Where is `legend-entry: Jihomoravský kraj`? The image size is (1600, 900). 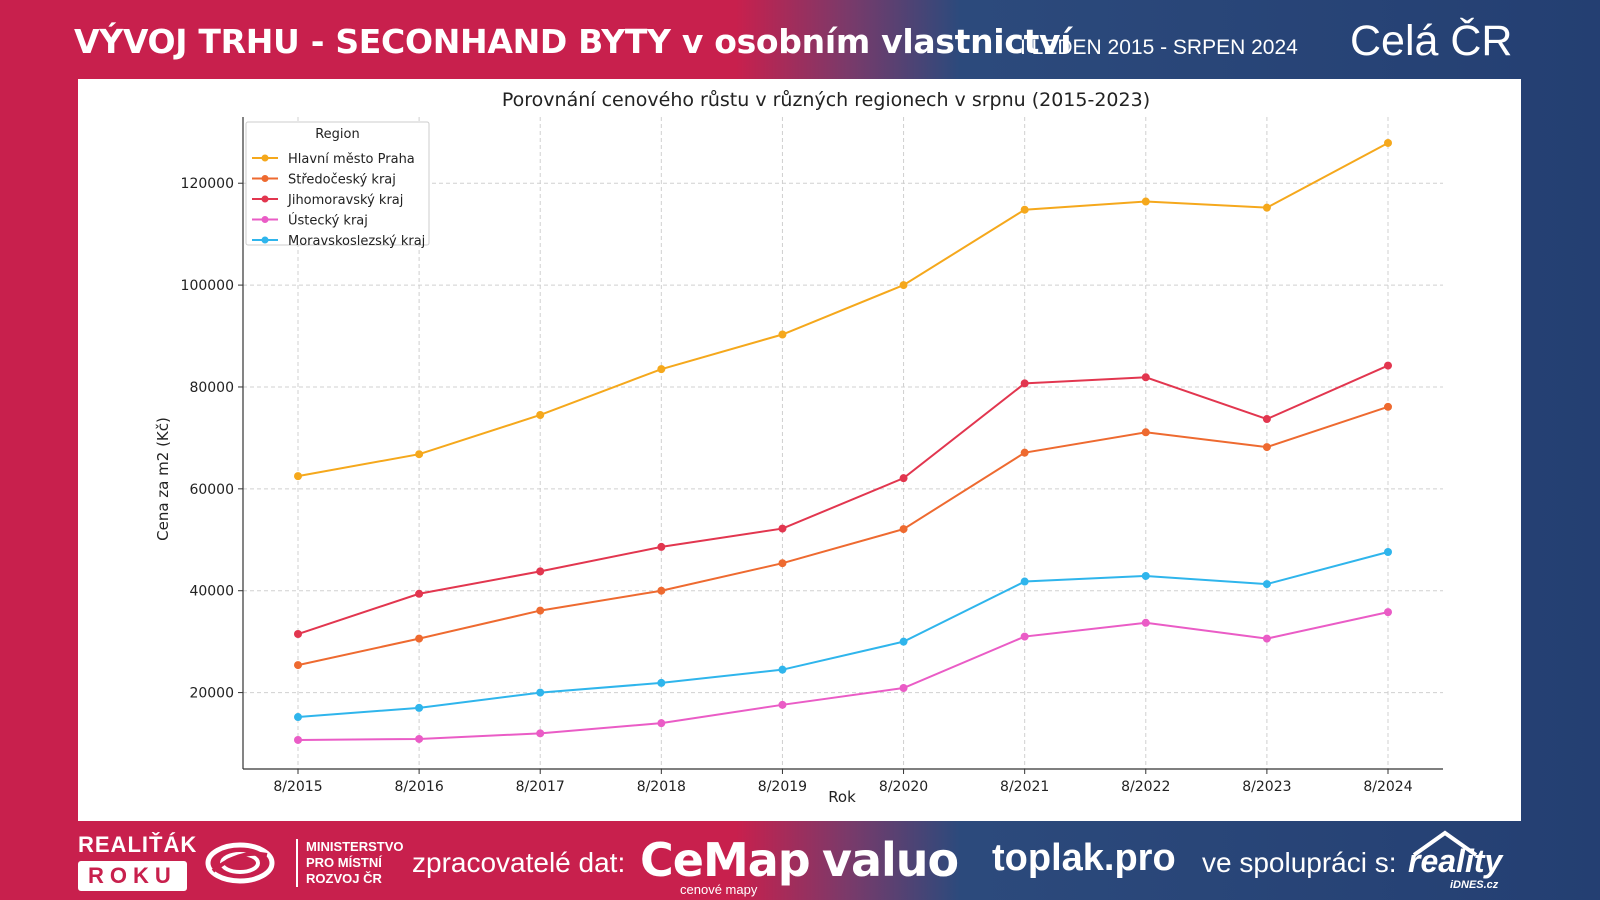 legend-entry: Jihomoravský kraj is located at coordinates (345, 200).